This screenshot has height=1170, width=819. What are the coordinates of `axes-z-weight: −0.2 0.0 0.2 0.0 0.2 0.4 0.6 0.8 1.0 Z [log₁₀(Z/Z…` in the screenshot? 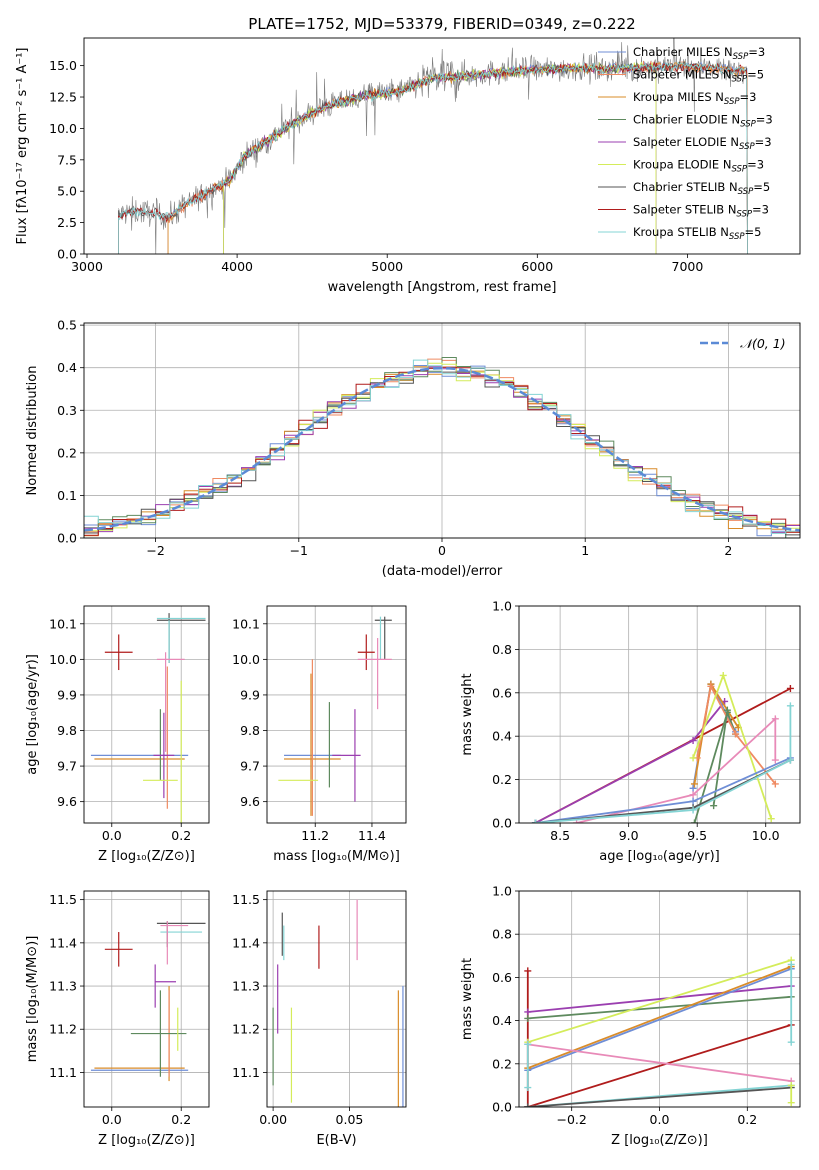 It's located at (630, 1016).